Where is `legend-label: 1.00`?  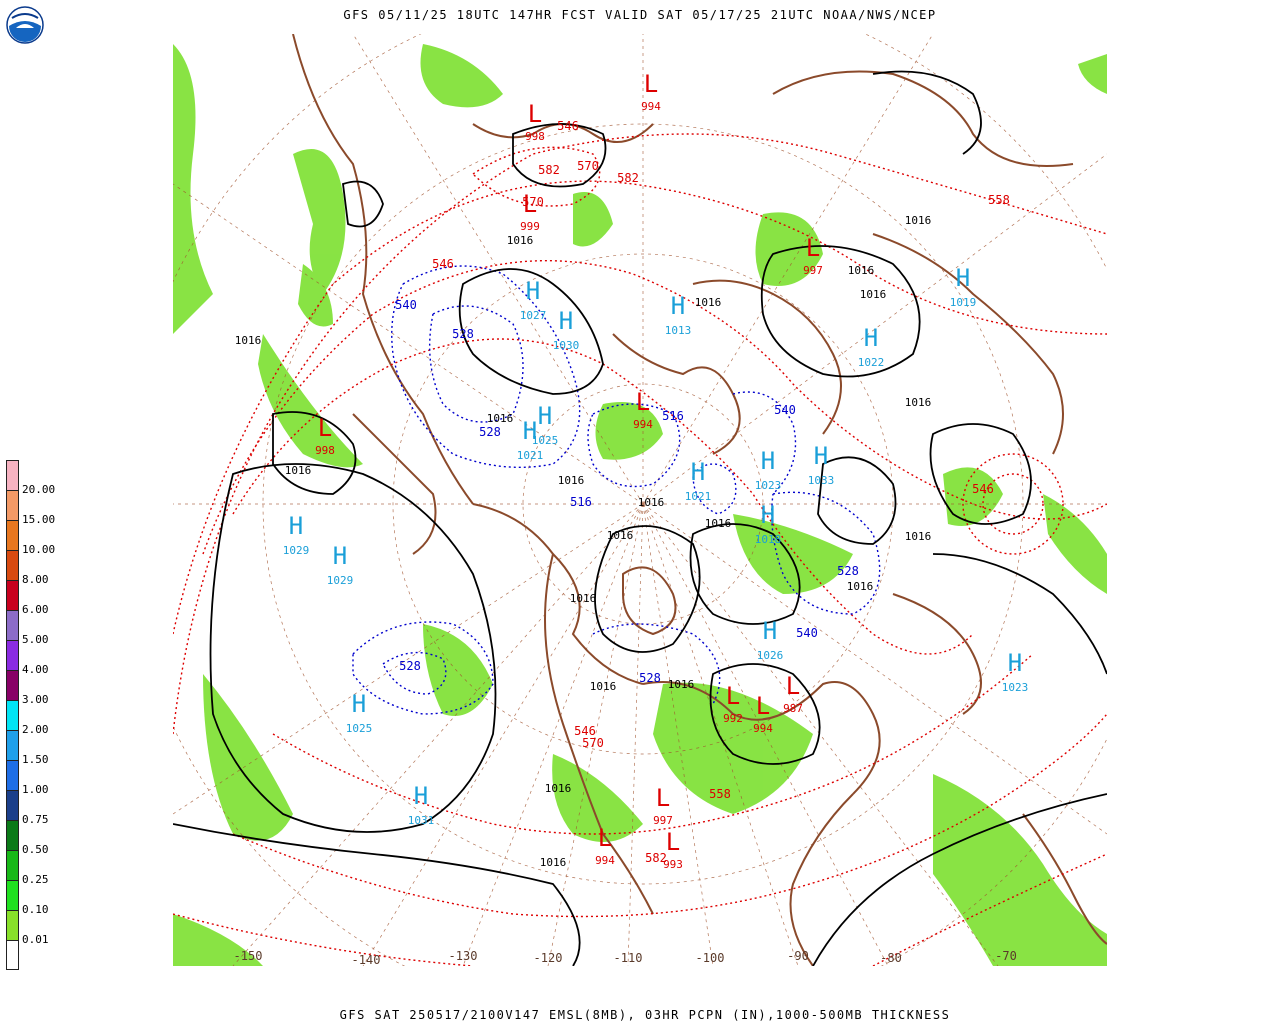
legend-label: 1.00 is located at coordinates (35, 789).